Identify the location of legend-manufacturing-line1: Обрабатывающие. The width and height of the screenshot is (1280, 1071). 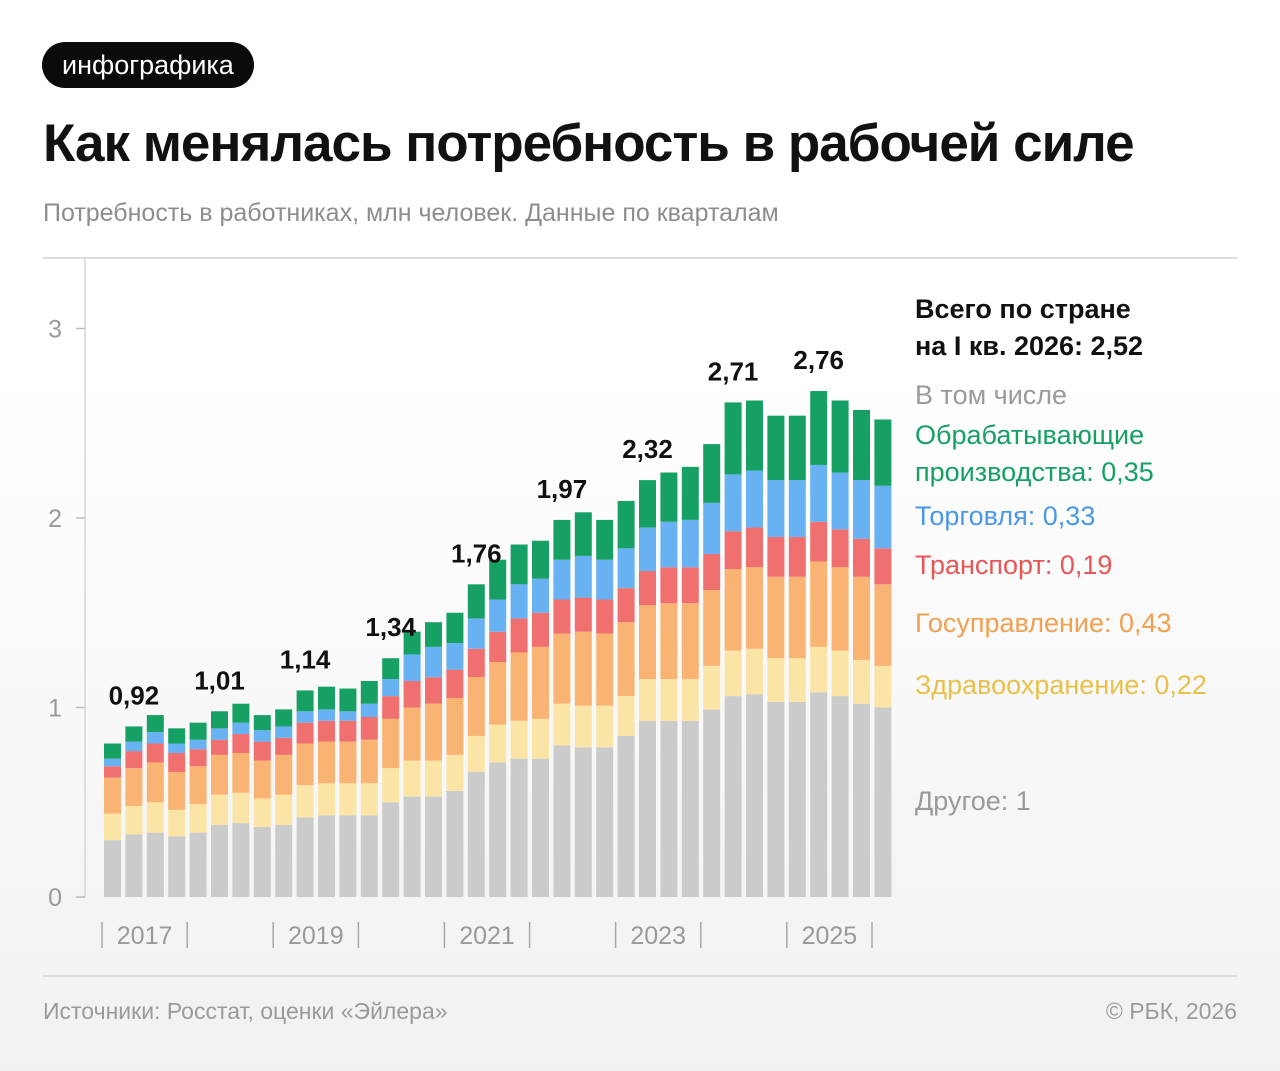
(1030, 435).